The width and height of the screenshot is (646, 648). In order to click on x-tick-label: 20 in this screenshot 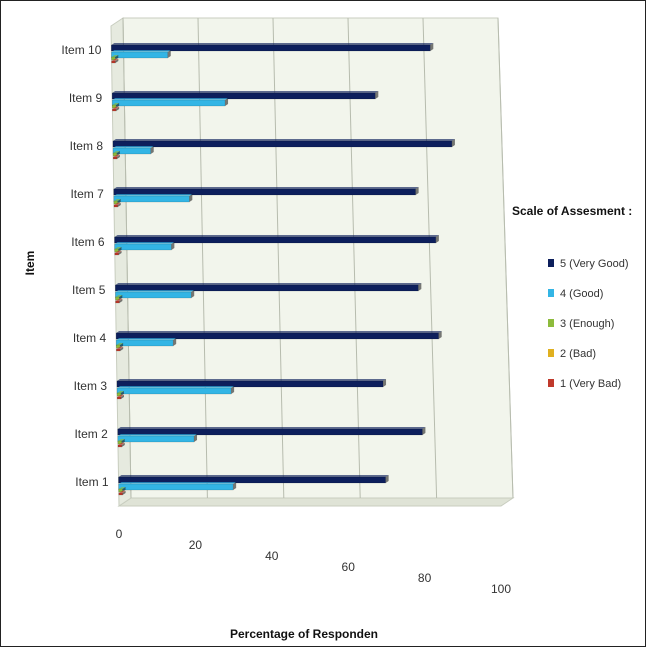, I will do `click(196, 545)`.